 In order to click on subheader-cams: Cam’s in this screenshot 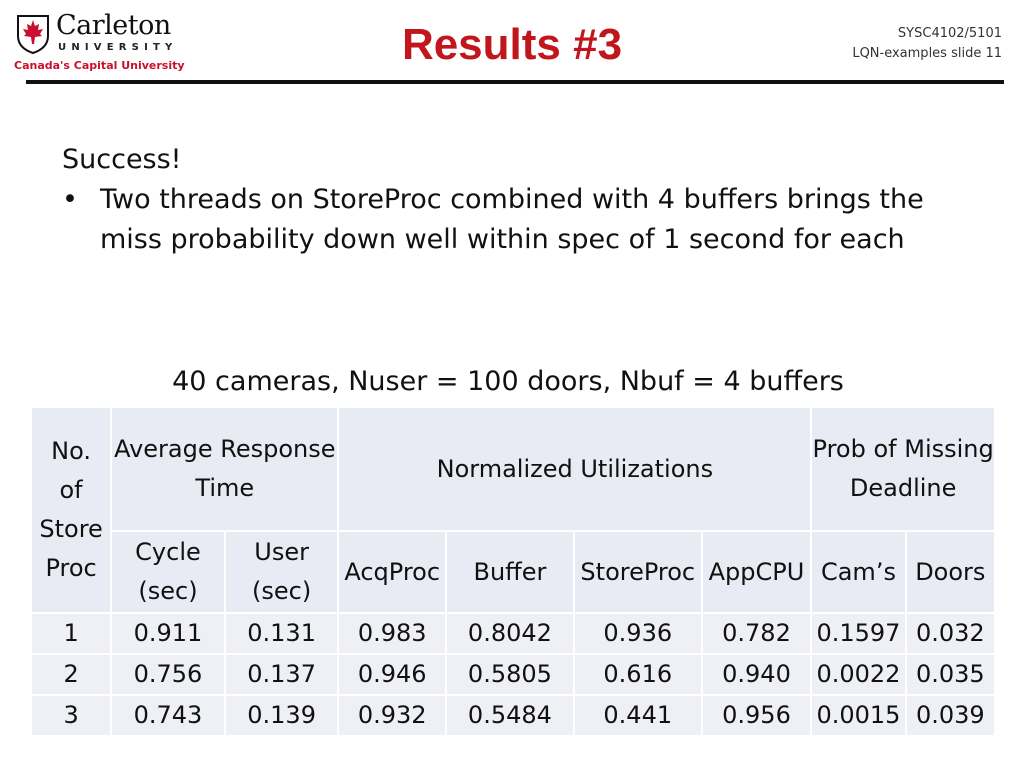, I will do `click(858, 572)`.